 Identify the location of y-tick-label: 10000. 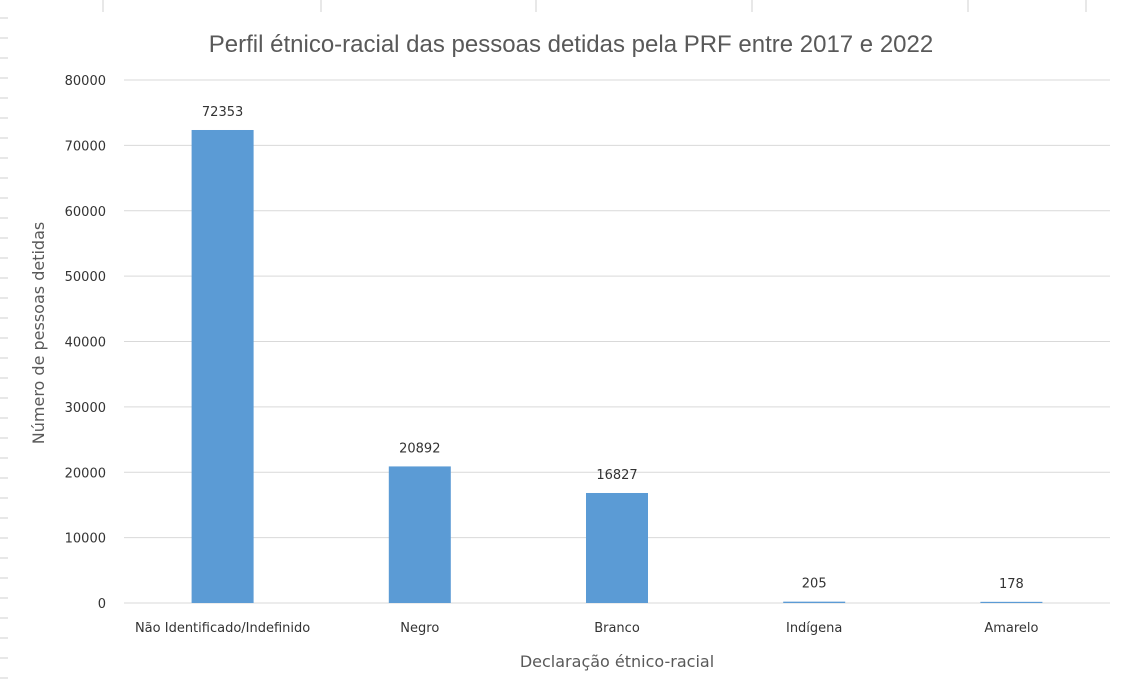
(85, 539).